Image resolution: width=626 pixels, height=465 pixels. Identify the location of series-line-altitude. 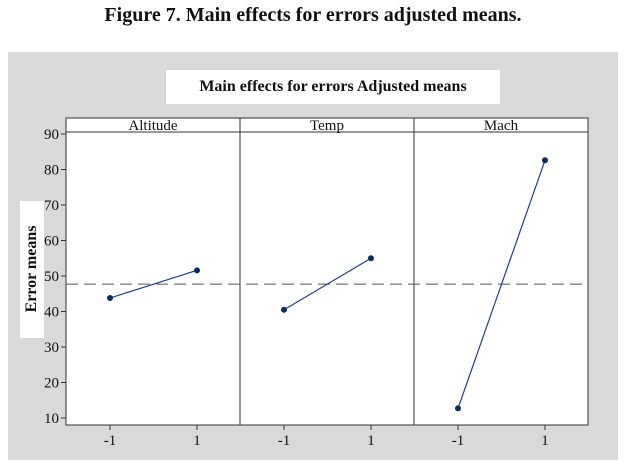
(153, 284).